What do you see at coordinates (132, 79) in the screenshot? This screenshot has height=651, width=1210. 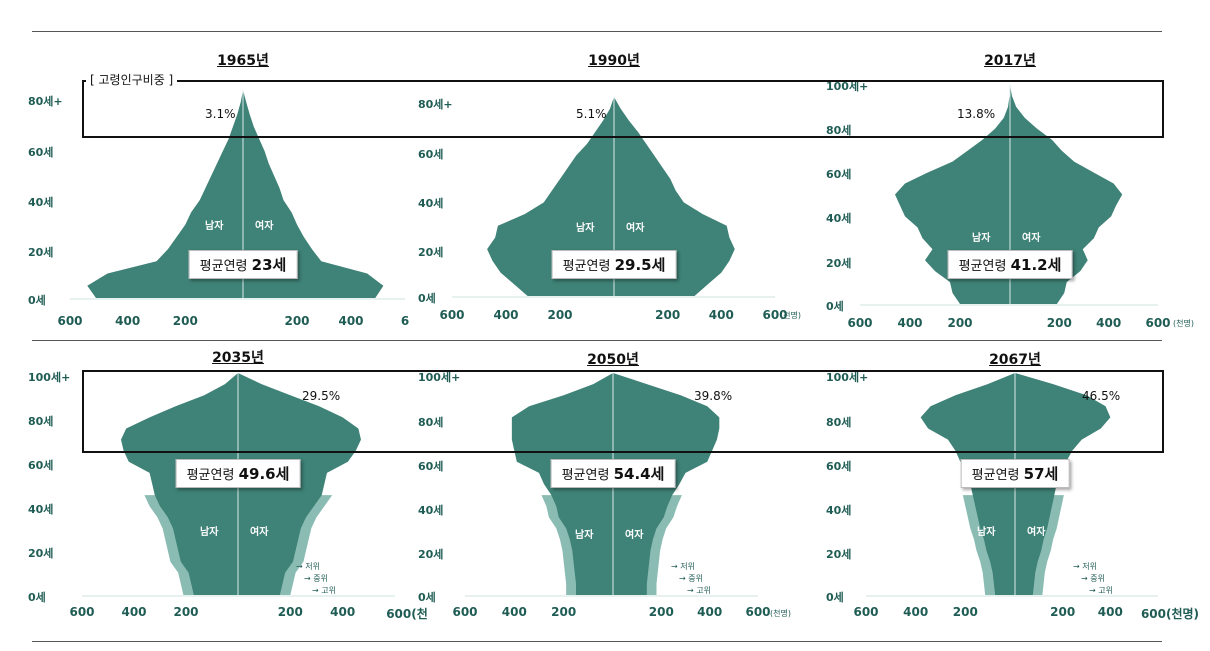 I see `elderly-share-legend: [ 고령인구비중 ]` at bounding box center [132, 79].